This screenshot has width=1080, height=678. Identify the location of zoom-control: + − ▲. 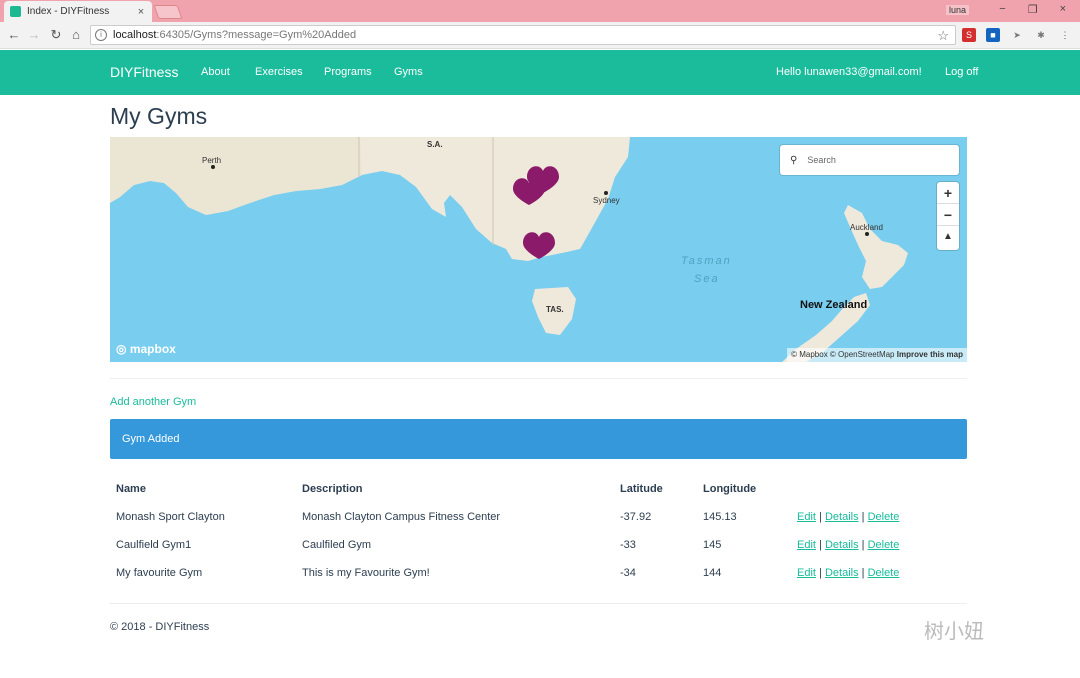
(948, 216).